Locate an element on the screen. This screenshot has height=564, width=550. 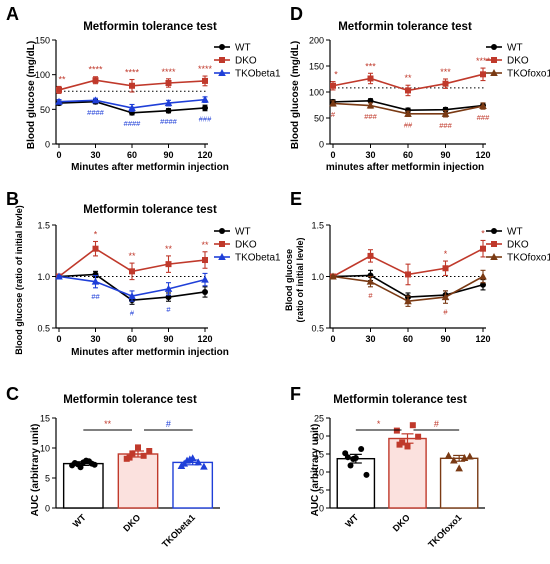
x-tick-label-b: 90 is located at coordinates (168, 339).